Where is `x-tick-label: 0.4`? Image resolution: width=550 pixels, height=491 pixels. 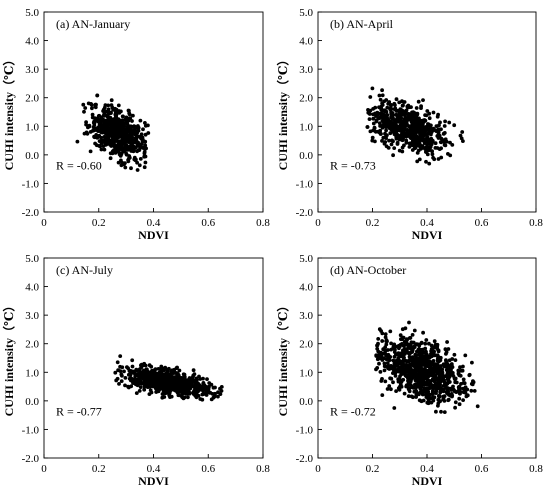
x-tick-label: 0.4 is located at coordinates (427, 223).